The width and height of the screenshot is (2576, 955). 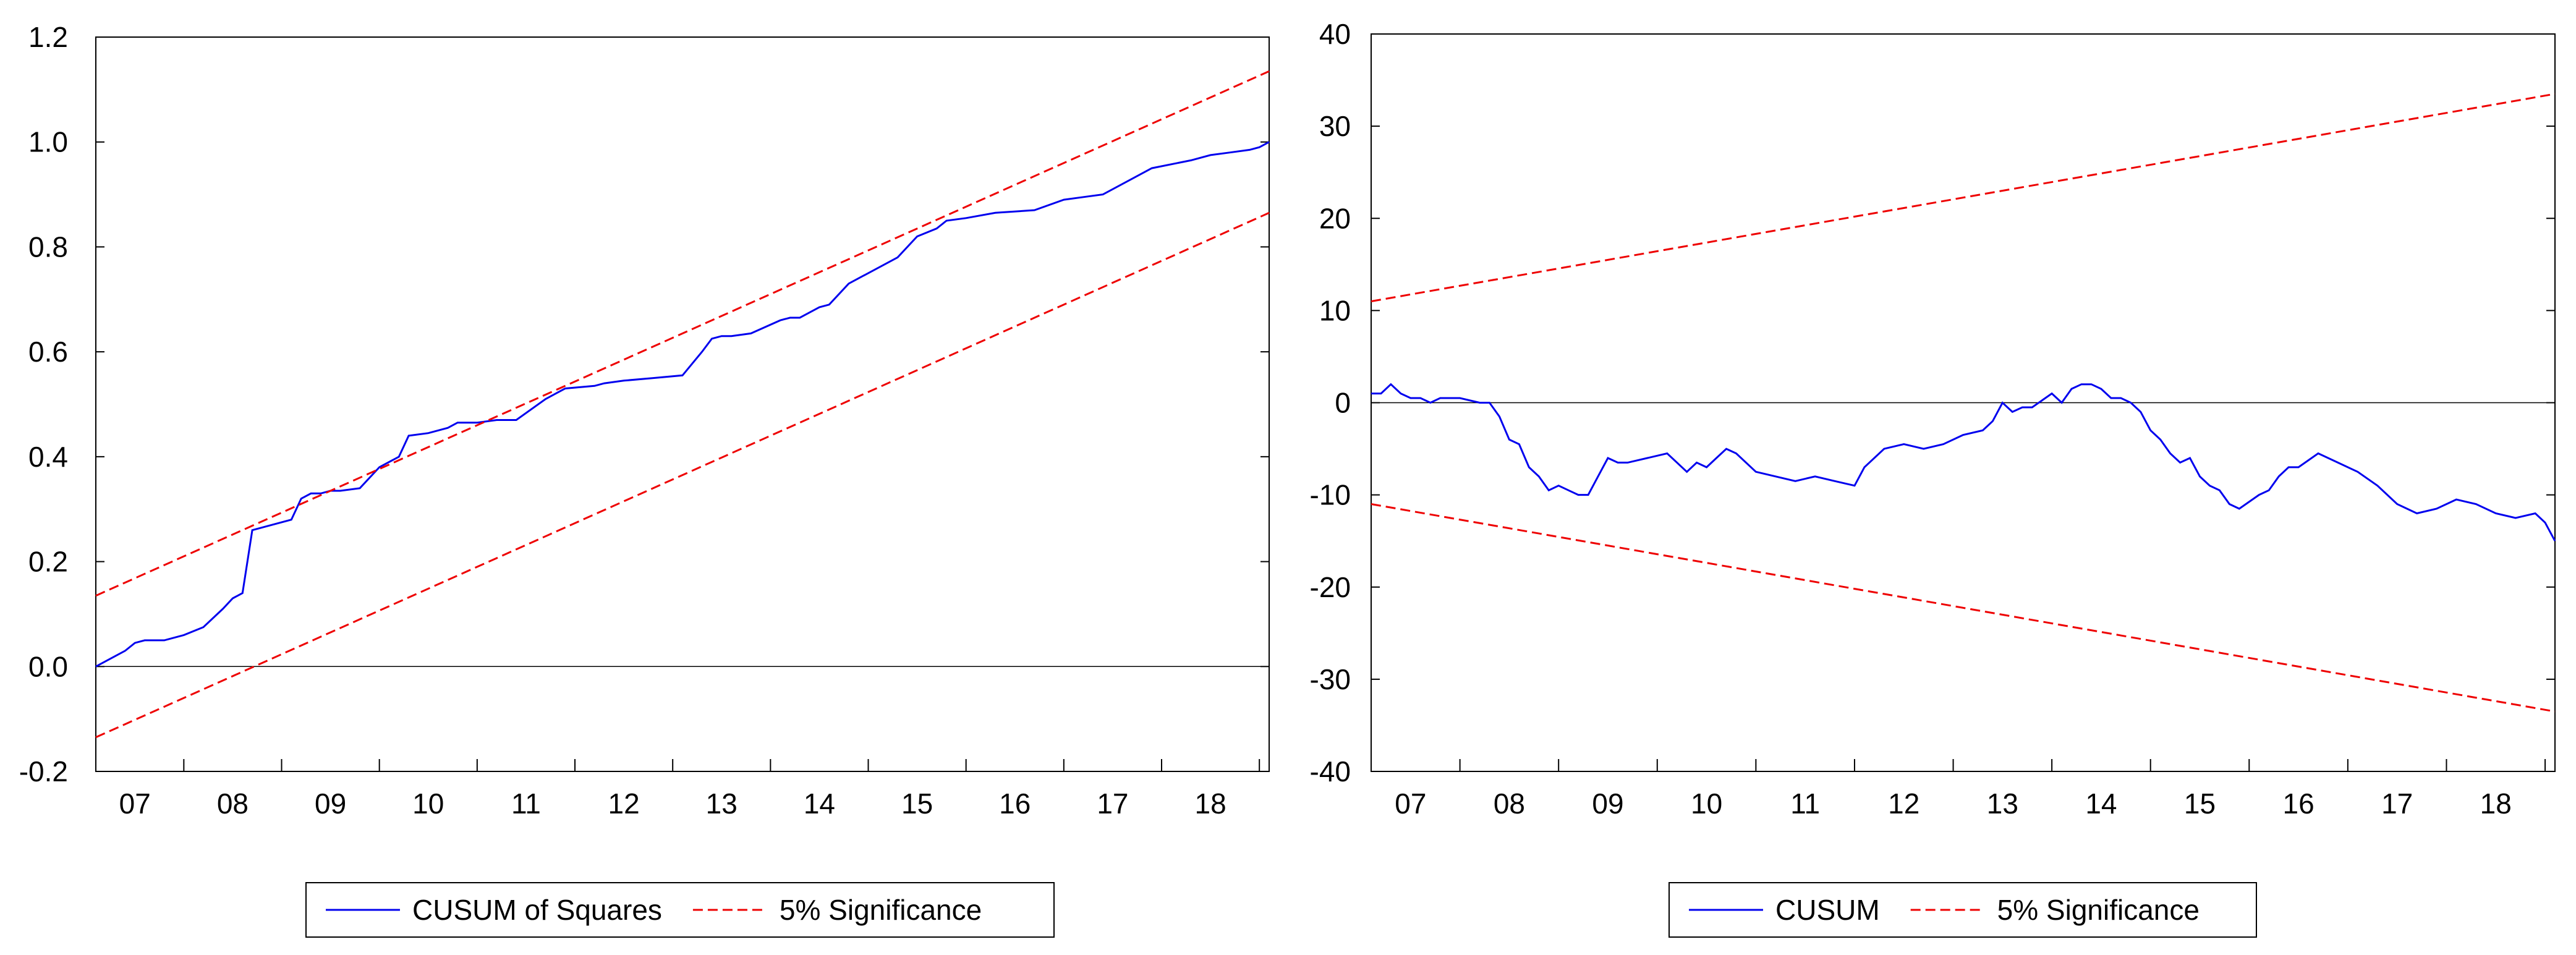 I want to click on y-tick-label: -10, so click(x=1330, y=495).